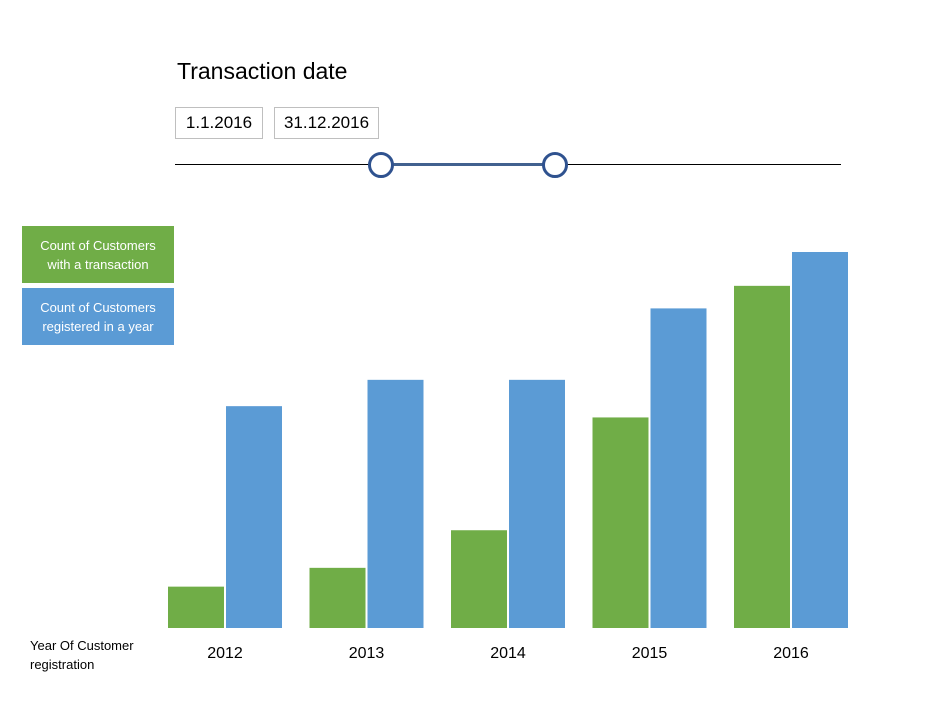 The height and width of the screenshot is (705, 933). I want to click on slider-start-handle, so click(381, 165).